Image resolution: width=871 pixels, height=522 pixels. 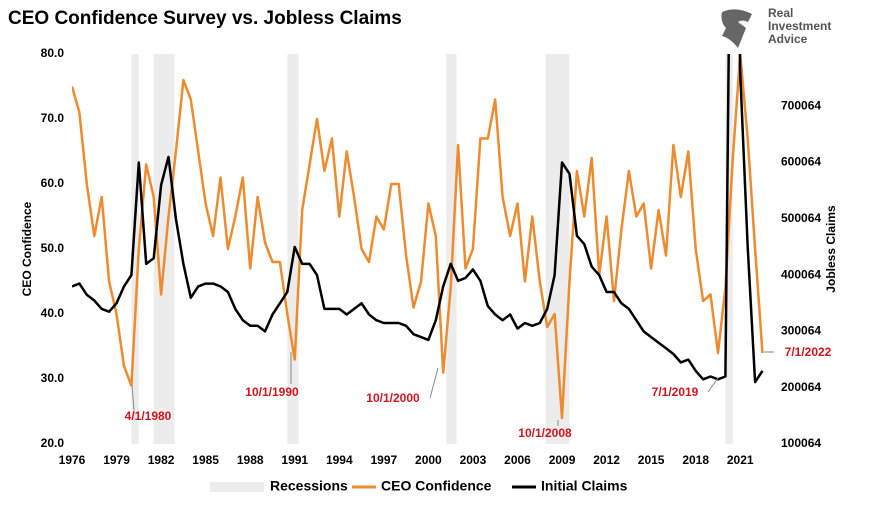 I want to click on annotation: 7/1/2022, so click(x=808, y=352).